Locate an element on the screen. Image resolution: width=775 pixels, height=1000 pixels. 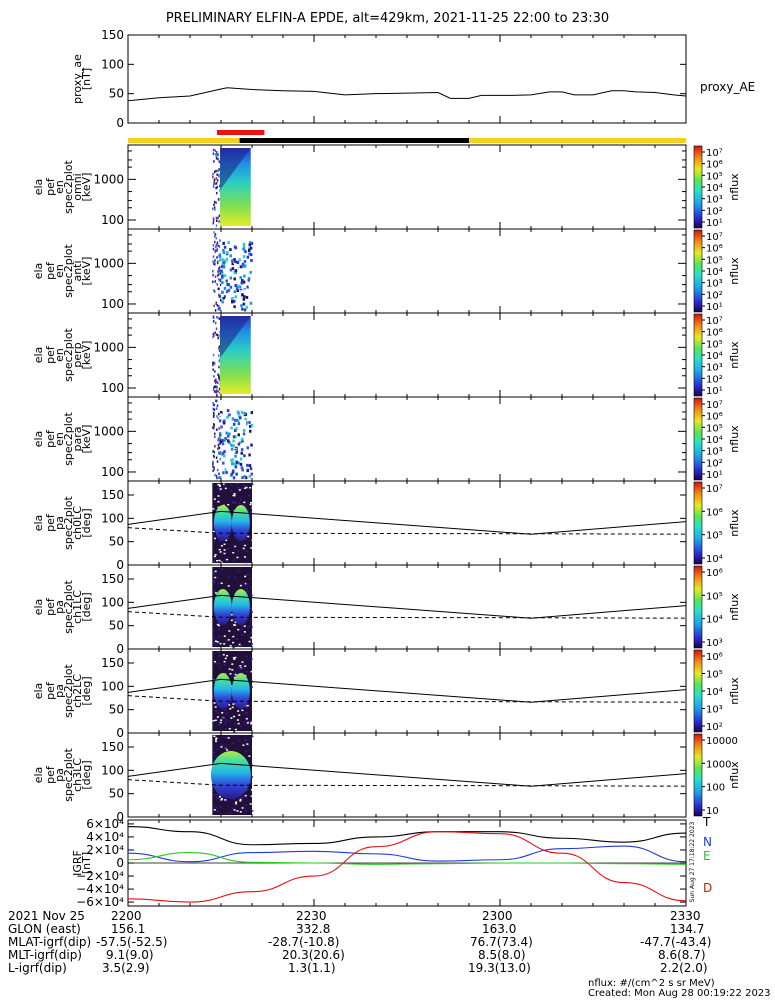
mlt-value: 8.6(8.7) is located at coordinates (682, 955).